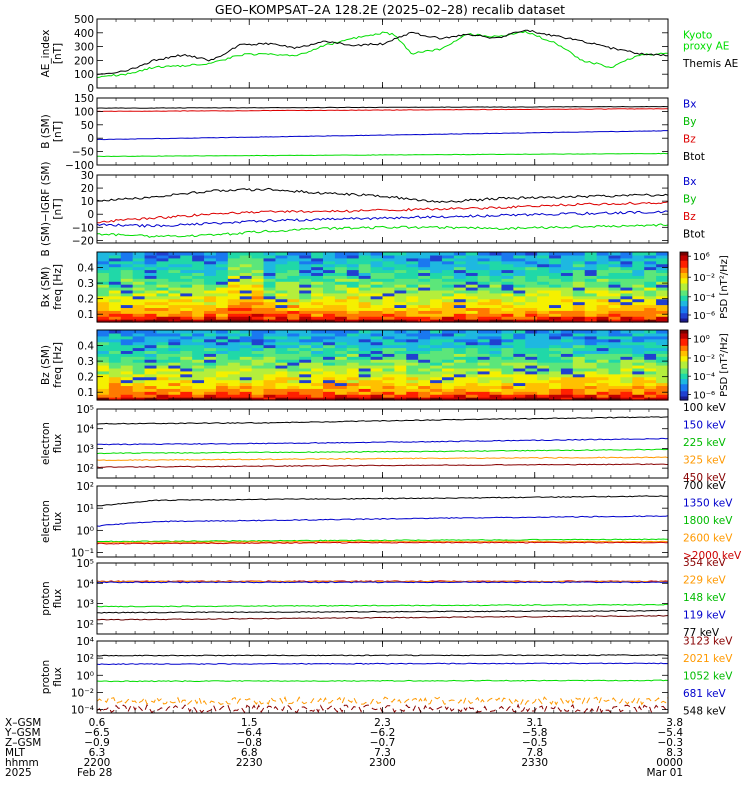 This screenshot has height=800, width=750. I want to click on y-tick-label: 10⁴, so click(85, 642).